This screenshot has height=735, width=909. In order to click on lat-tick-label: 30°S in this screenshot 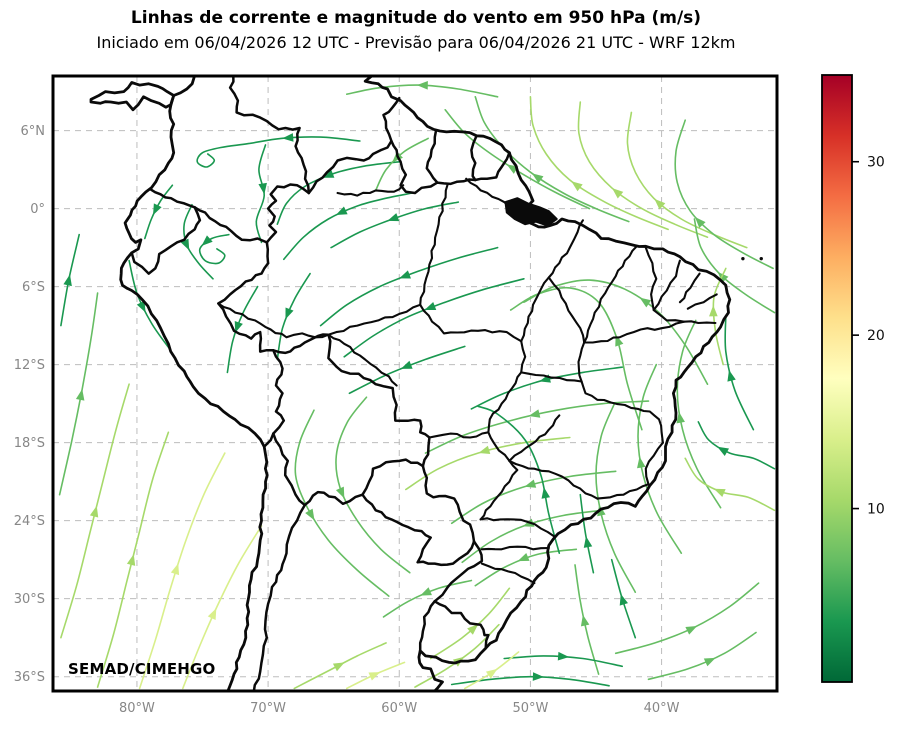, I will do `click(29, 599)`.